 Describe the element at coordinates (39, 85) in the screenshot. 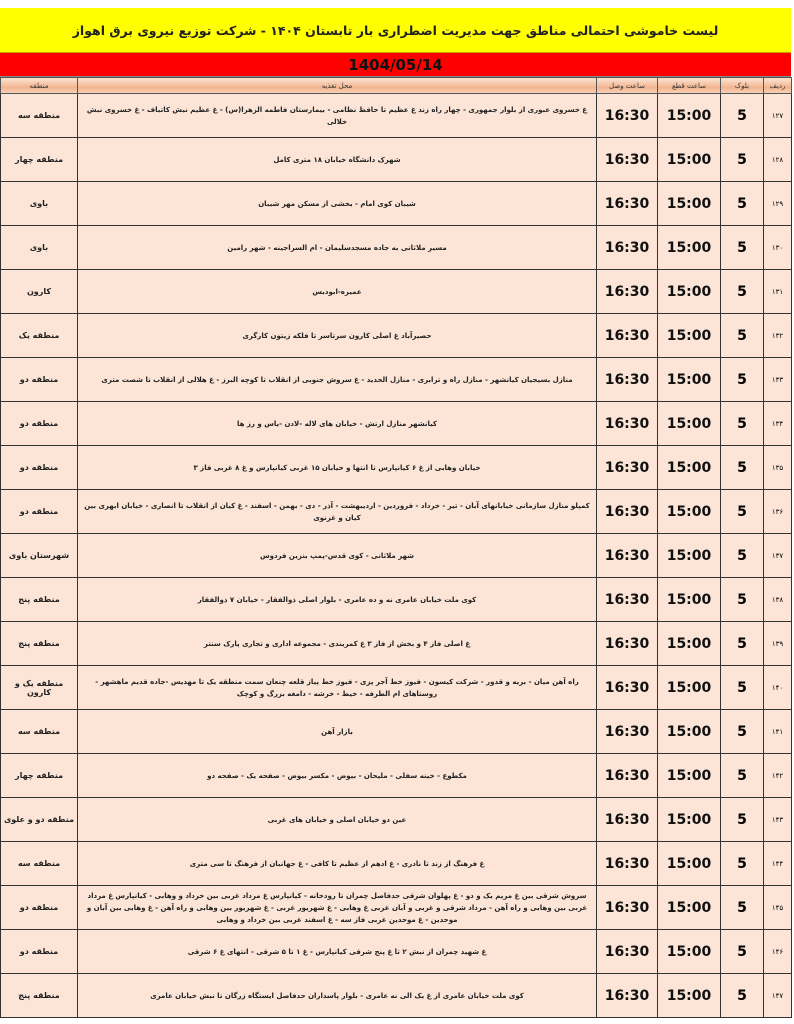

I see `header-region: منطقه` at that location.